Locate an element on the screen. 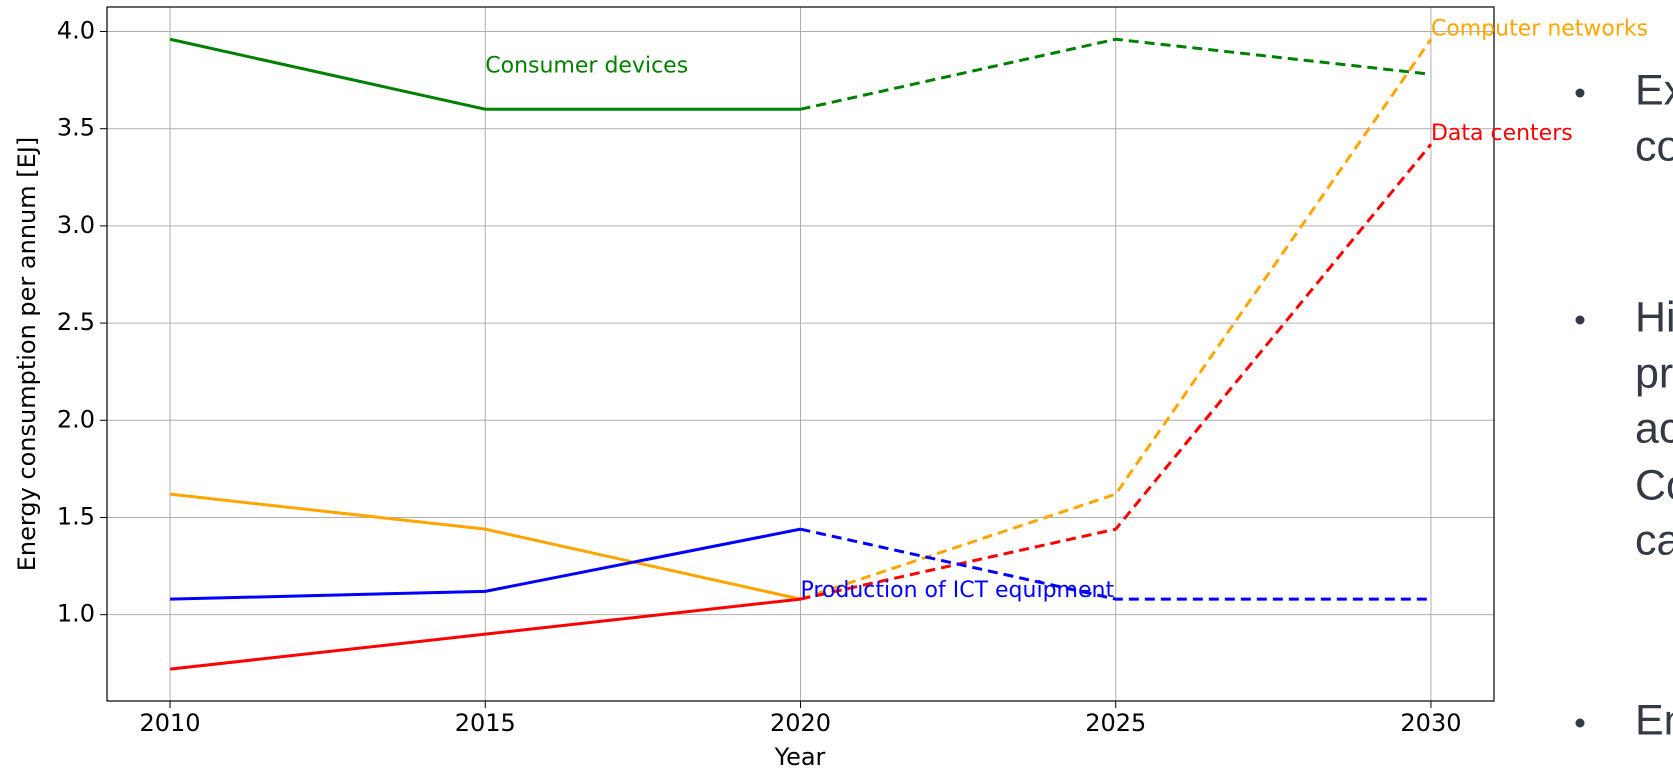 Image resolution: width=1673 pixels, height=773 pixels. bullet-text: co is located at coordinates (1654, 146).